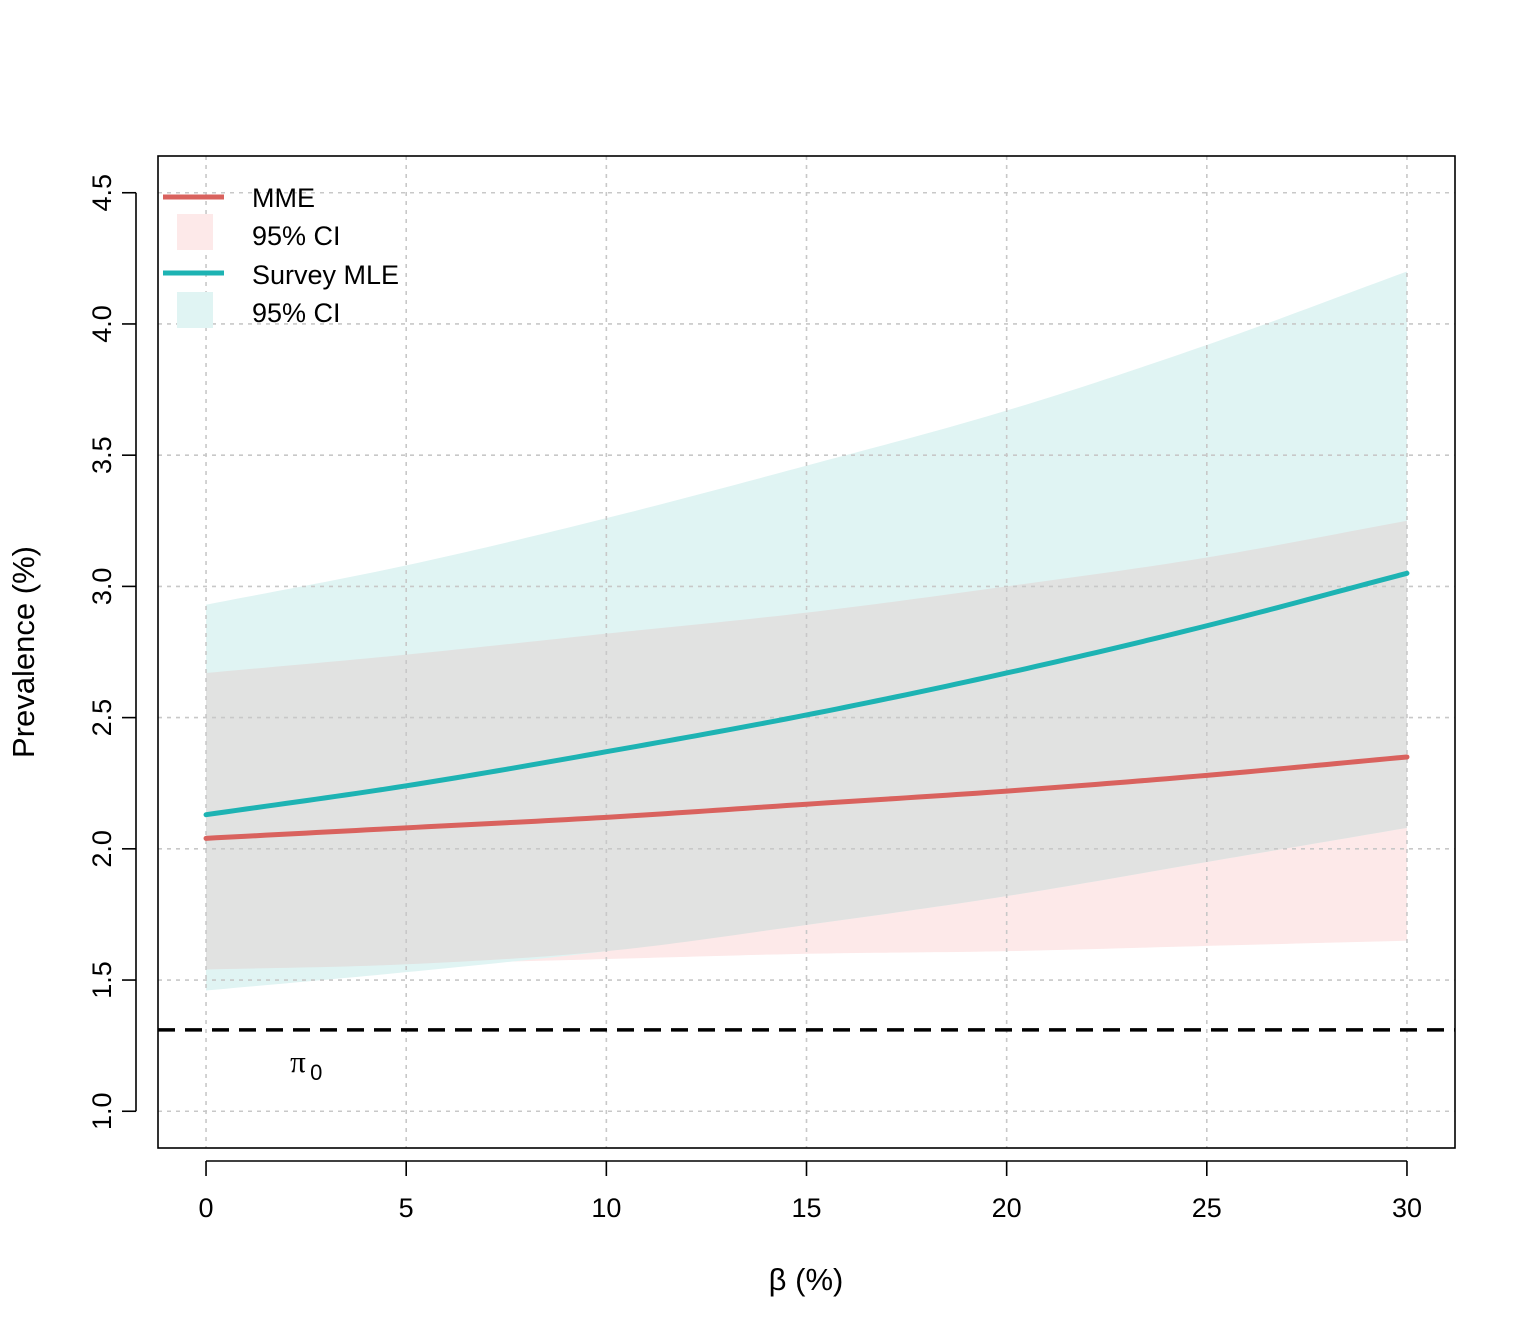 Image resolution: width=1536 pixels, height=1344 pixels. I want to click on x-axis: 0 5 10 15 20 25 30, so click(810, 1191).